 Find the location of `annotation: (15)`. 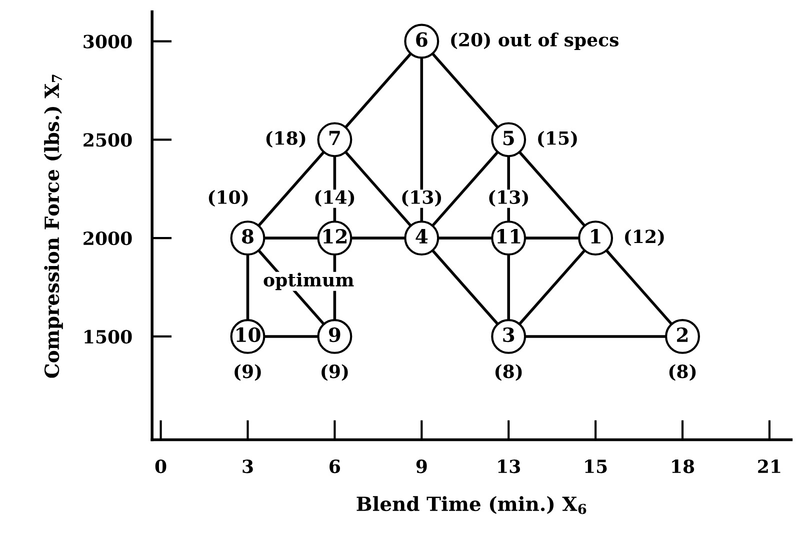

annotation: (15) is located at coordinates (557, 139).